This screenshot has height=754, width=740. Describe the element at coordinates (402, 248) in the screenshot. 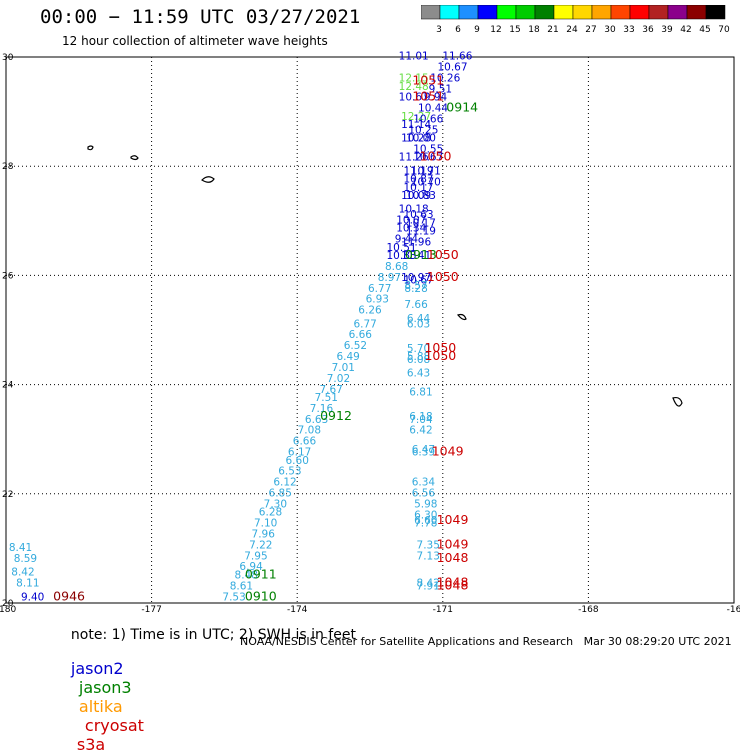

I see `wave-height-label: 10.51` at that location.